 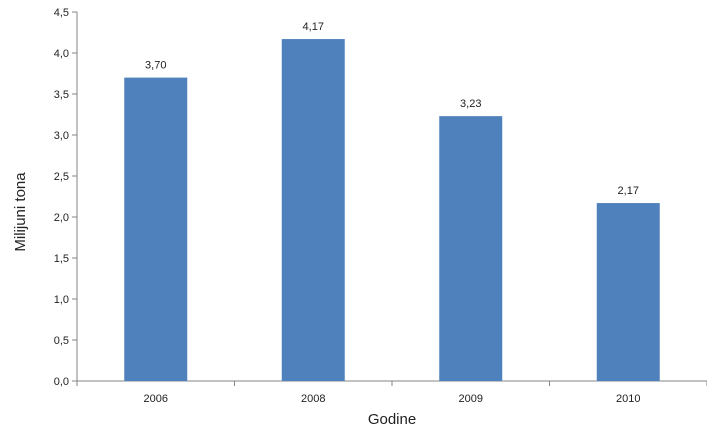 I want to click on bar-2009, so click(x=471, y=248).